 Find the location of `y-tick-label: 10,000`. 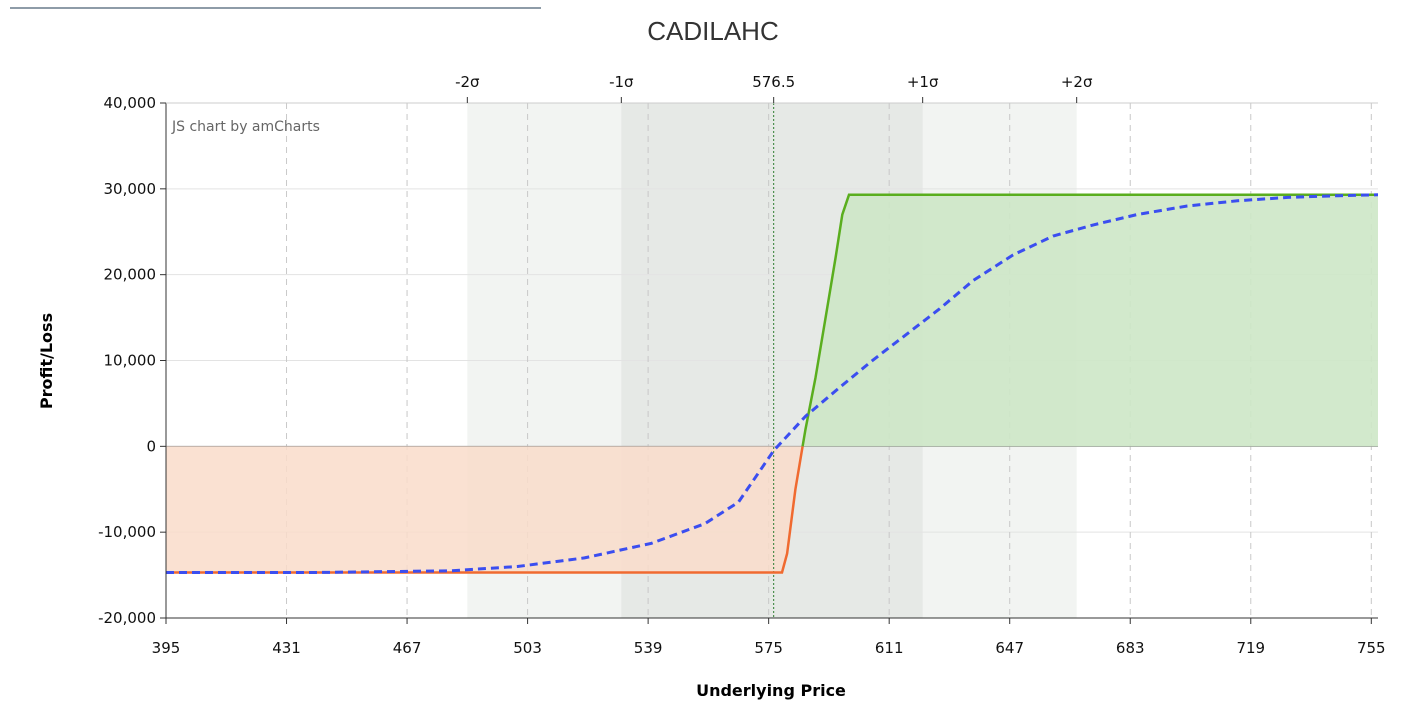

y-tick-label: 10,000 is located at coordinates (130, 361).